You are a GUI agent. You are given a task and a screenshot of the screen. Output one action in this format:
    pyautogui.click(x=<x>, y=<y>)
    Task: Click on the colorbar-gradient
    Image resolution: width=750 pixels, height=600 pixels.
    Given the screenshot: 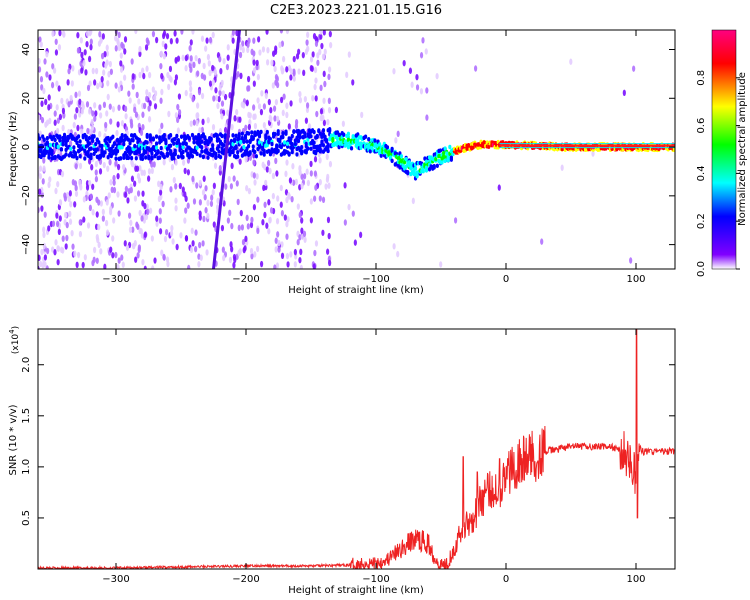 What is the action you would take?
    pyautogui.click(x=724, y=149)
    